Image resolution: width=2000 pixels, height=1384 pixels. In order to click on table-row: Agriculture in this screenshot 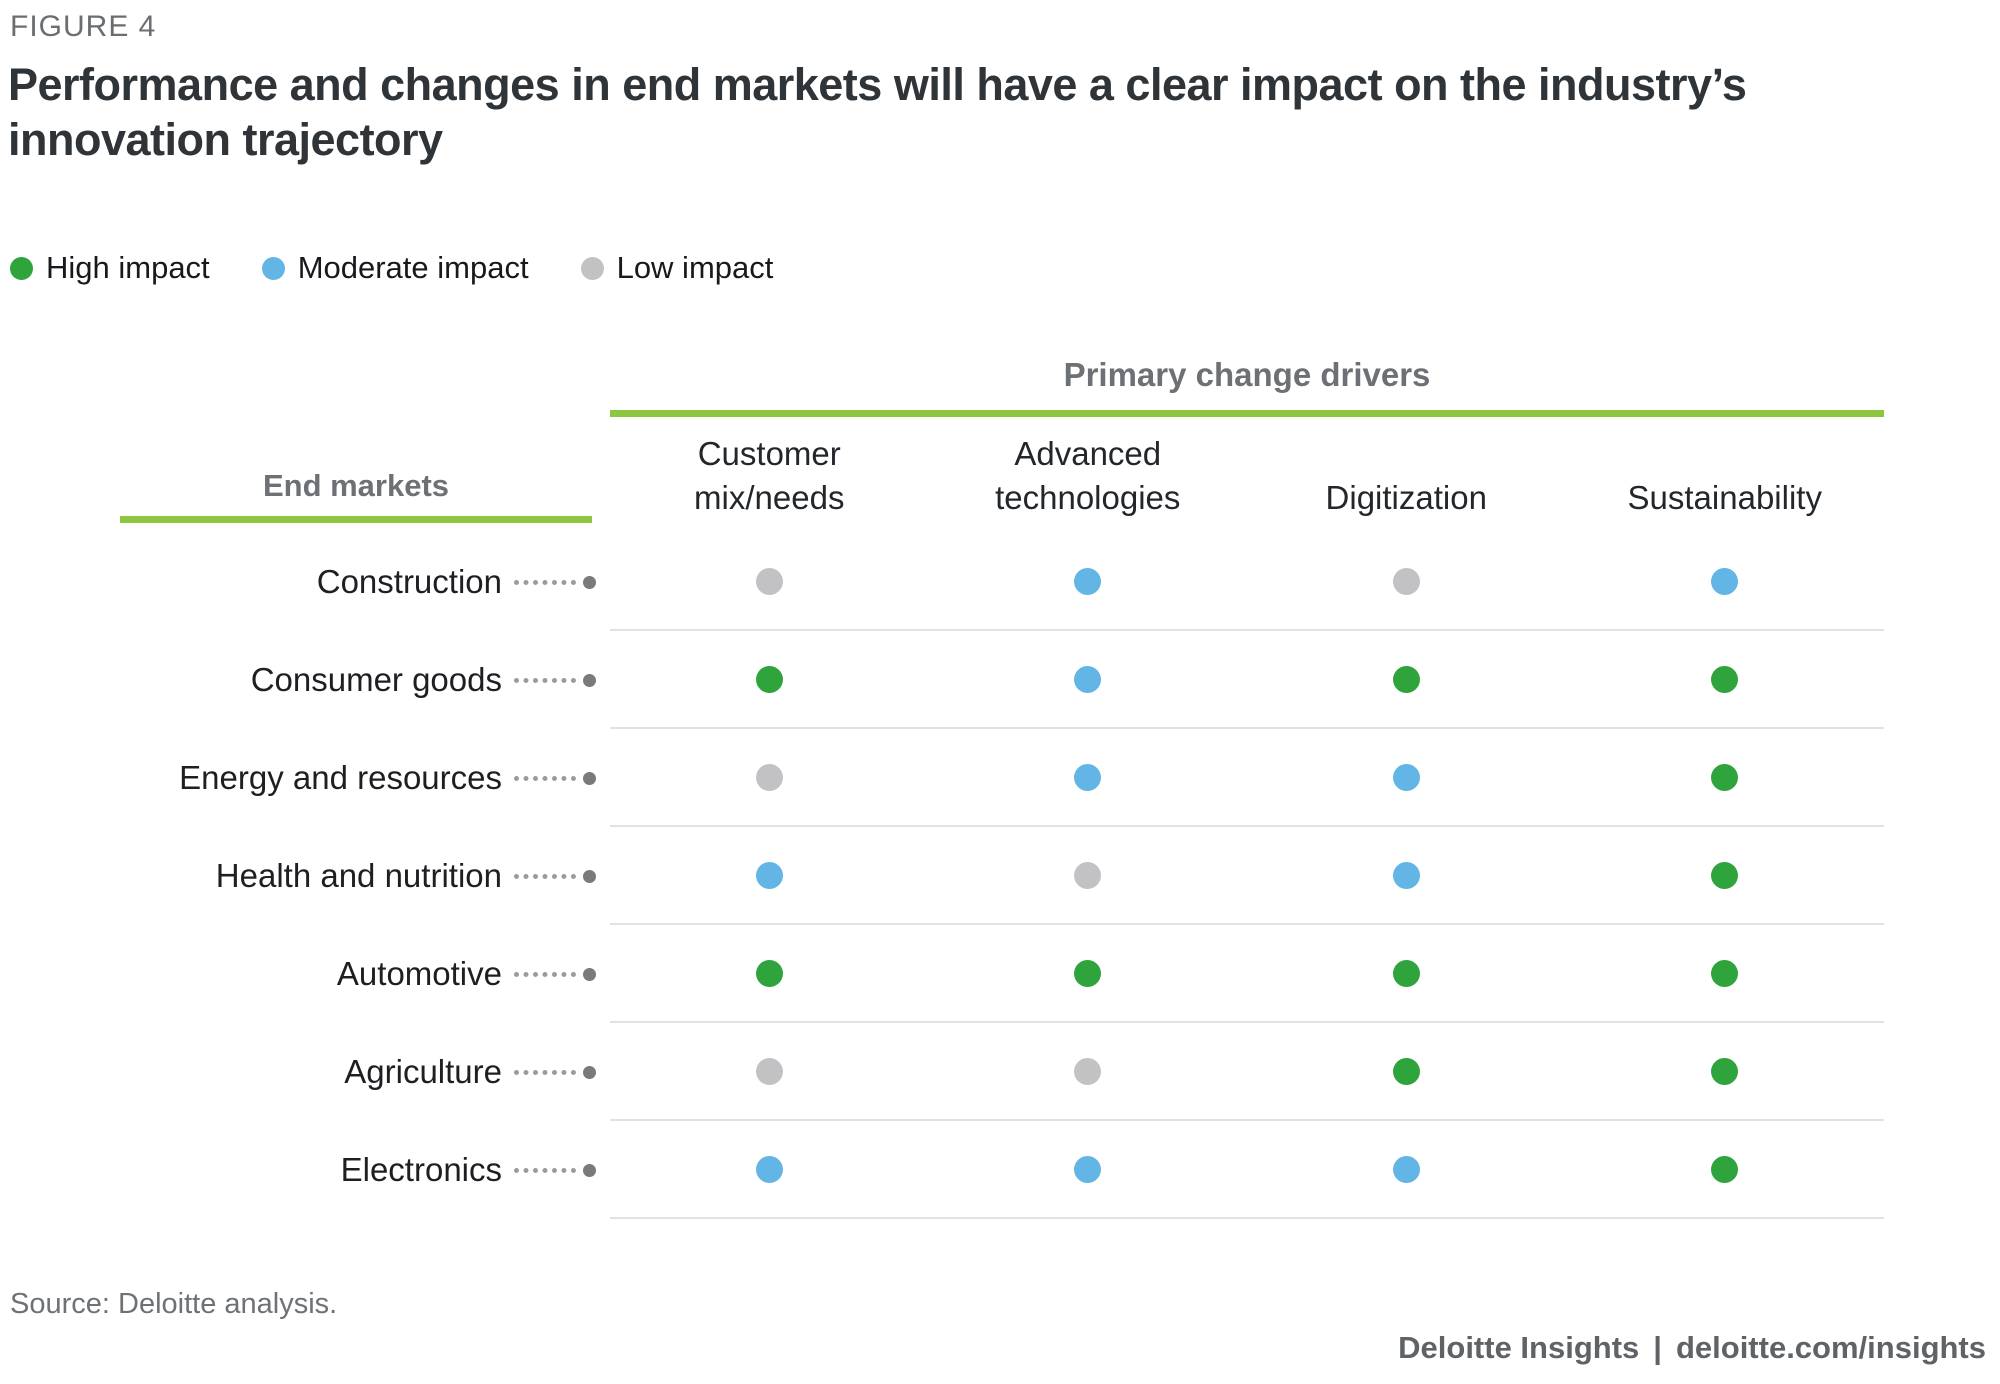, I will do `click(942, 1072)`.